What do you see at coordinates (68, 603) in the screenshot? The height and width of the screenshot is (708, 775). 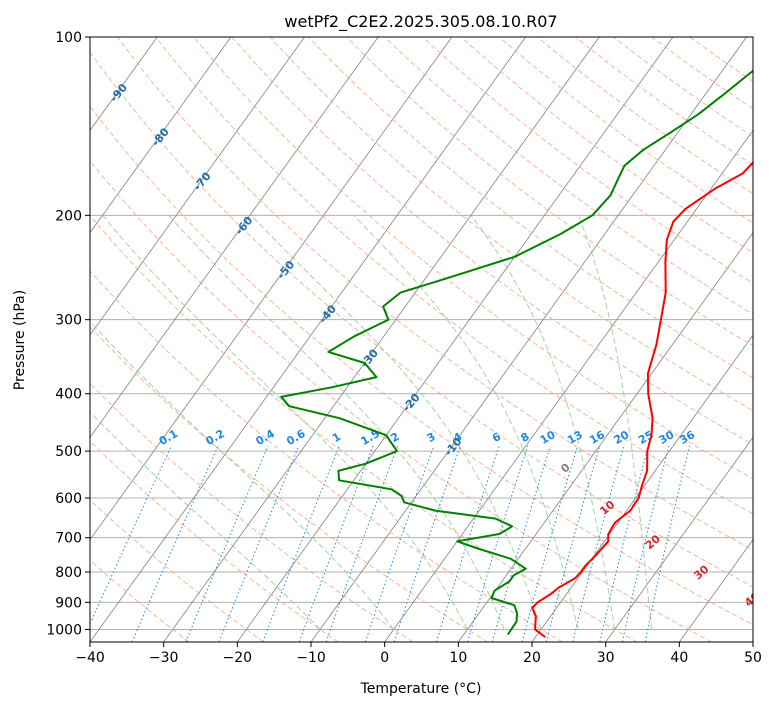 I see `y-tick-label: 900` at bounding box center [68, 603].